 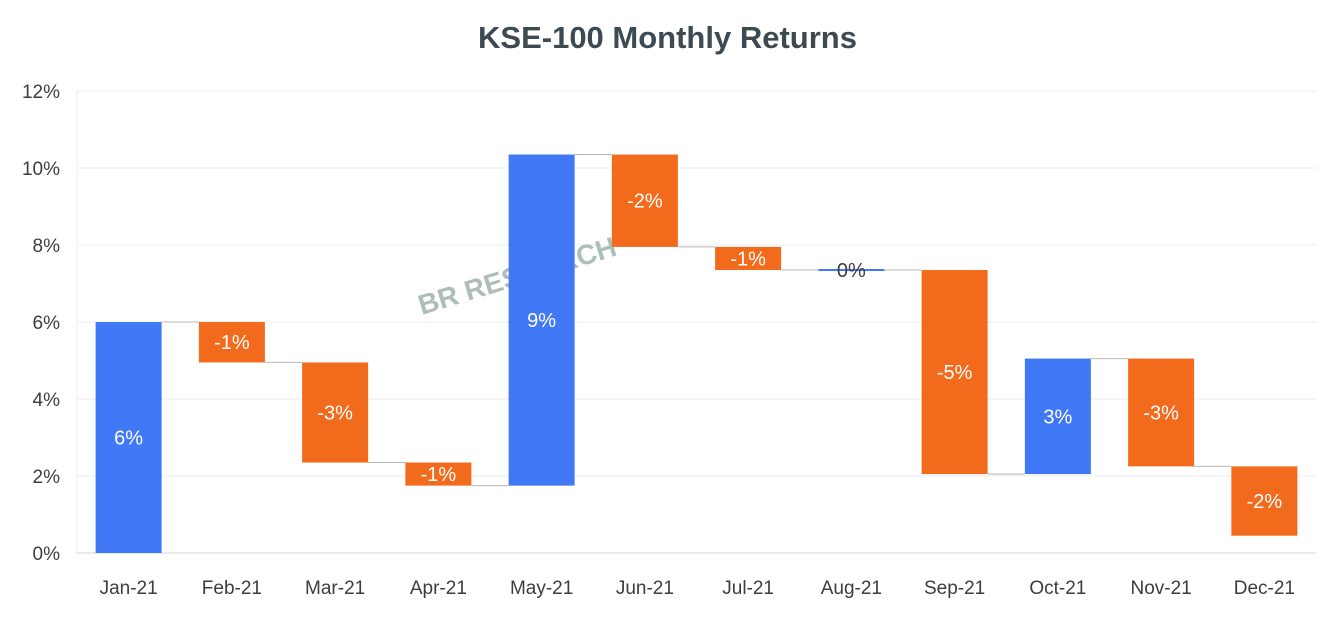 I want to click on x-tick-label: Jan-21, so click(x=129, y=588).